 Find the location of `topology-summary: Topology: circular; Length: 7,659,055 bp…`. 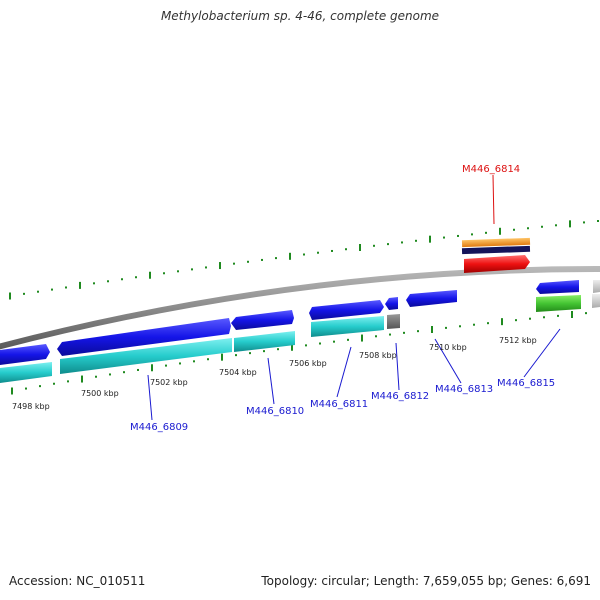

topology-summary: Topology: circular; Length: 7,659,055 bp… is located at coordinates (426, 581).